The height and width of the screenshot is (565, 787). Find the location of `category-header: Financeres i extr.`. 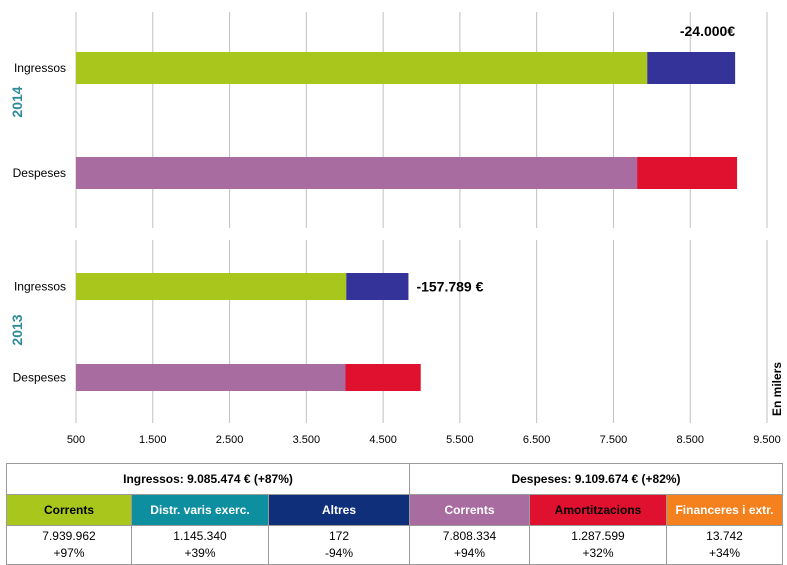

category-header: Financeres i extr. is located at coordinates (724, 510).